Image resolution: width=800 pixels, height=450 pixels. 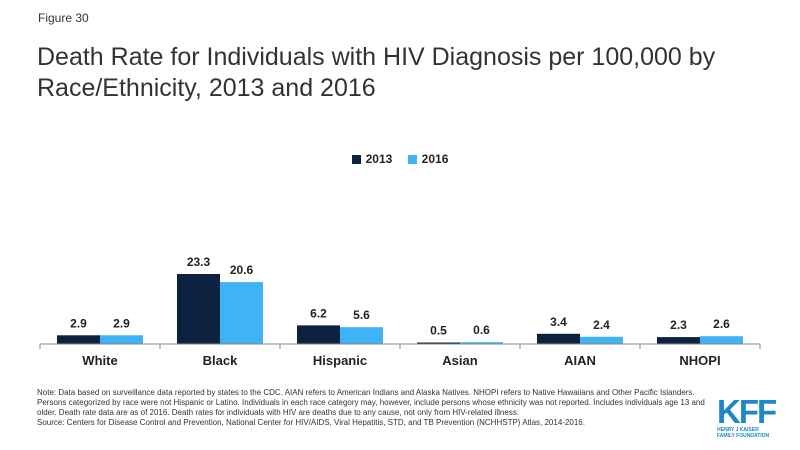 What do you see at coordinates (481, 330) in the screenshot?
I see `data-label-asian-2016: 0.6` at bounding box center [481, 330].